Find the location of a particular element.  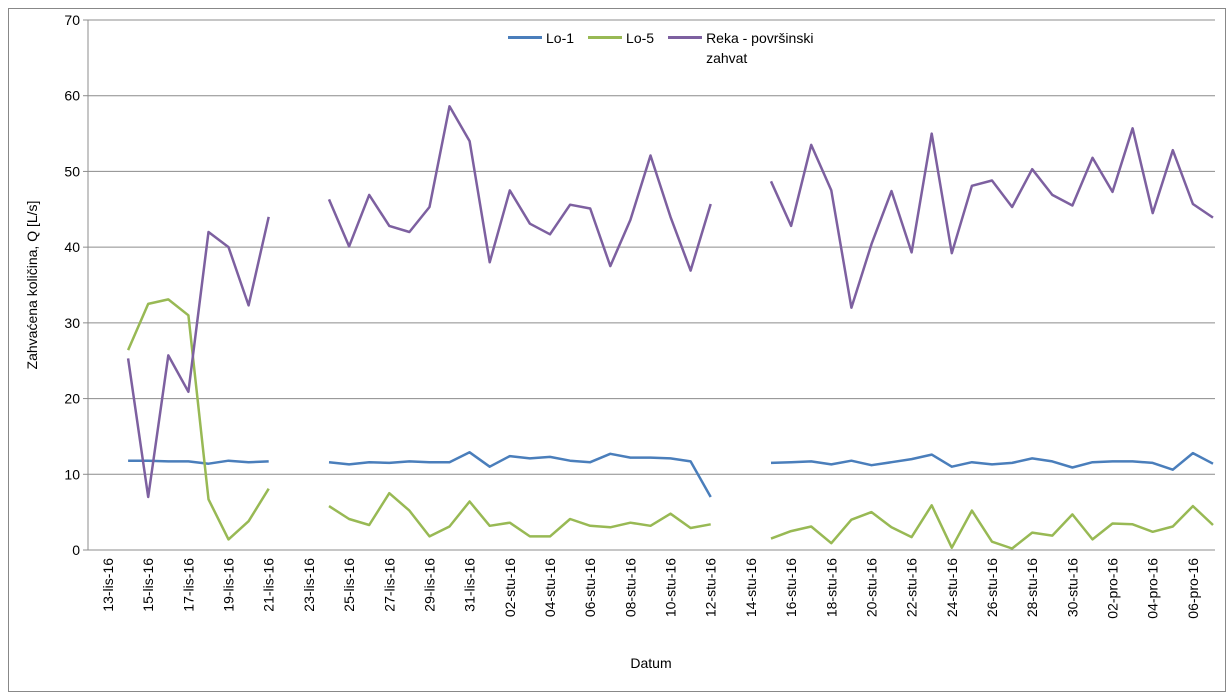

x-tick-label: 15-lis-16 is located at coordinates (148, 585).